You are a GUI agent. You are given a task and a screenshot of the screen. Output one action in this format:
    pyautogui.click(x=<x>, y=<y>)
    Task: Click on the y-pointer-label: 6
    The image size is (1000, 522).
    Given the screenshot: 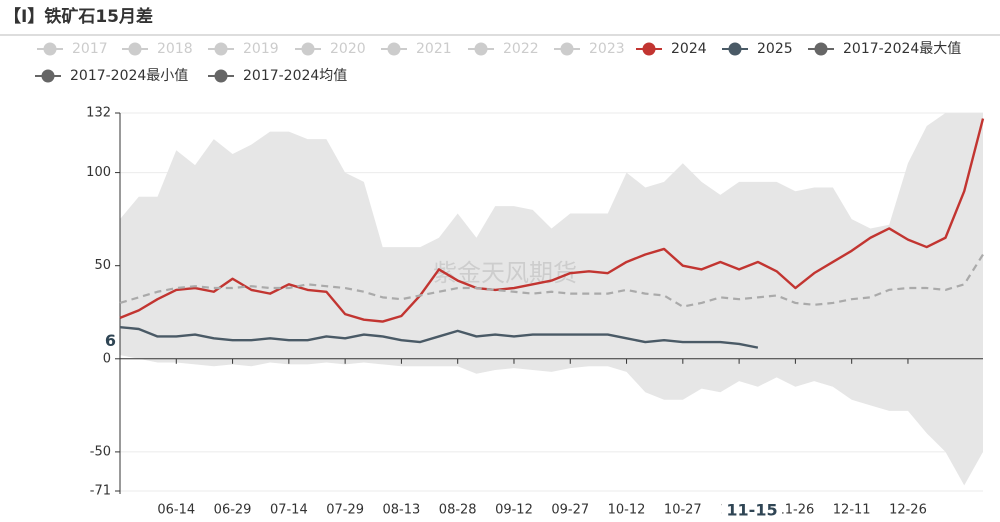 What is the action you would take?
    pyautogui.click(x=110, y=340)
    